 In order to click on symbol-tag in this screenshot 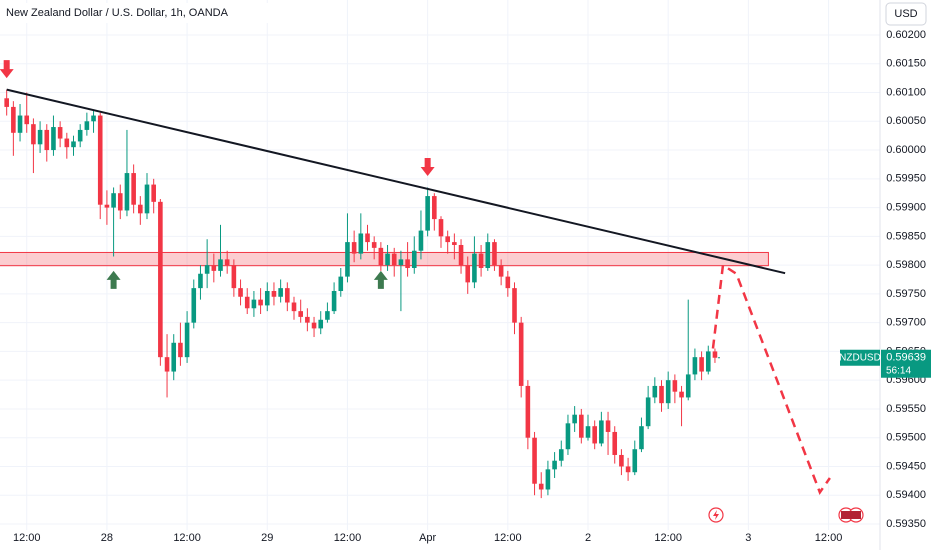, I will do `click(860, 357)`.